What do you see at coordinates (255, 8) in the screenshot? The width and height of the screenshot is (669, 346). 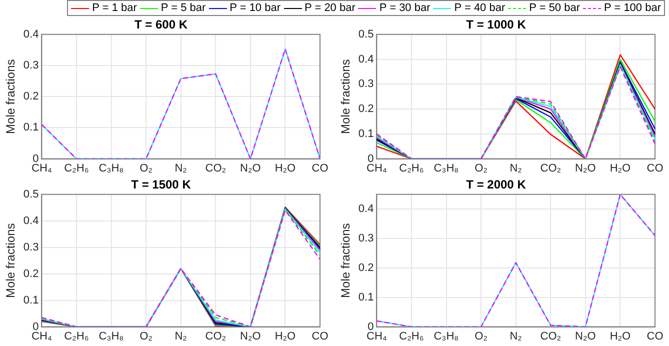 I see `legend-label: P = 10 bar` at bounding box center [255, 8].